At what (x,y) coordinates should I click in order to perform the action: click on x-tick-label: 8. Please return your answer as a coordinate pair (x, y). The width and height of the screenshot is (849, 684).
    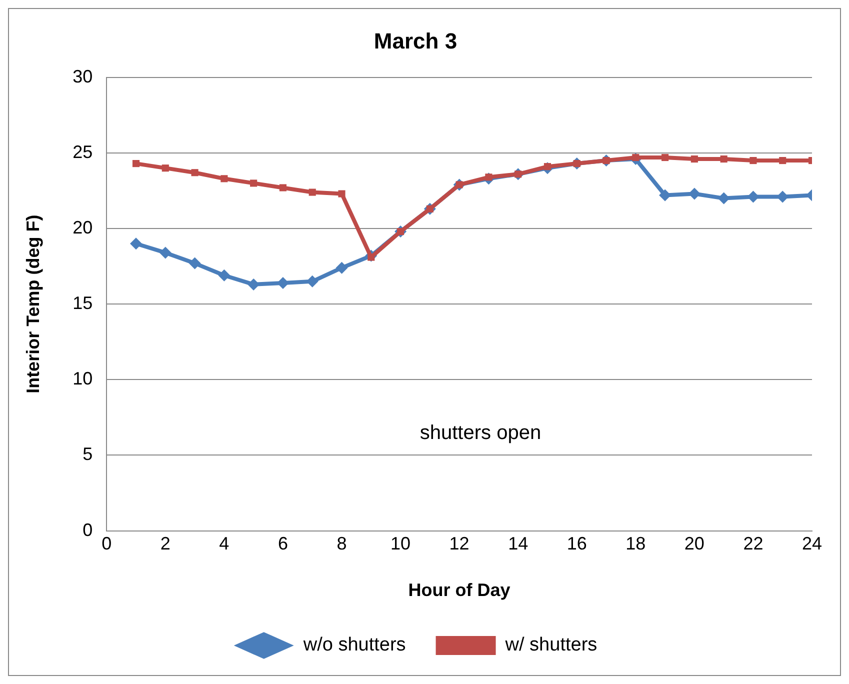
    Looking at the image, I should click on (341, 544).